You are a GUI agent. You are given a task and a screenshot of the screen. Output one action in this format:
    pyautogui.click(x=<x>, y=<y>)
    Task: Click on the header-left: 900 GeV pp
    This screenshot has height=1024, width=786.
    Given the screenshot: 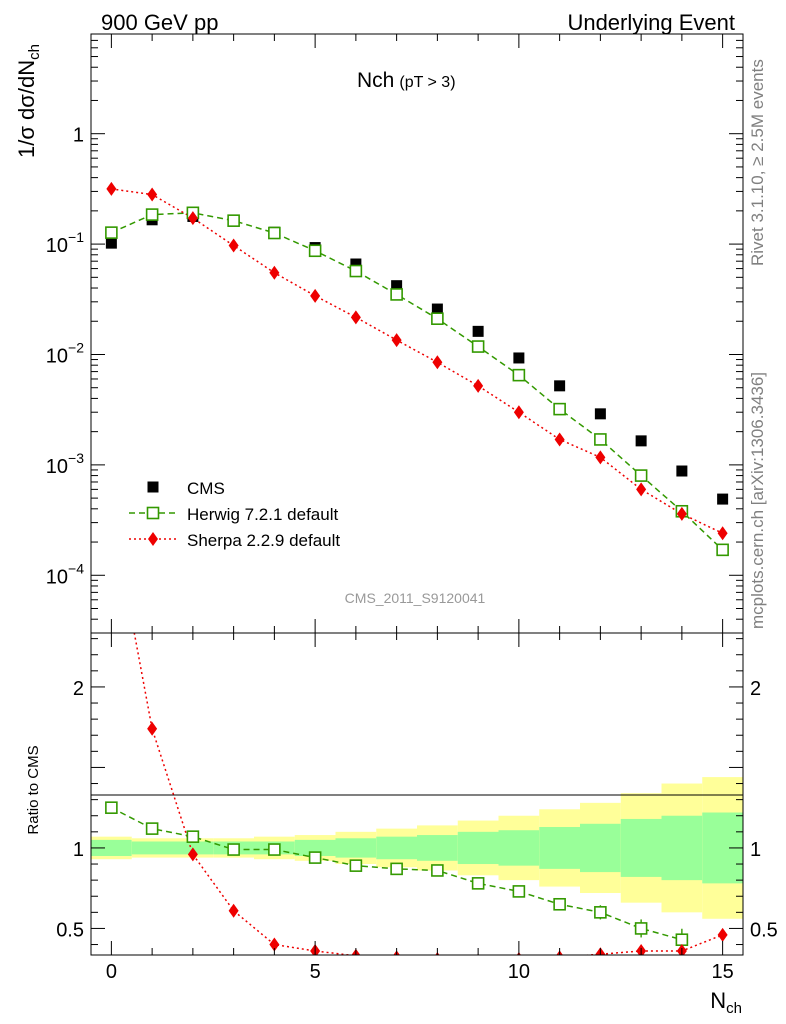 What is the action you would take?
    pyautogui.click(x=159, y=22)
    